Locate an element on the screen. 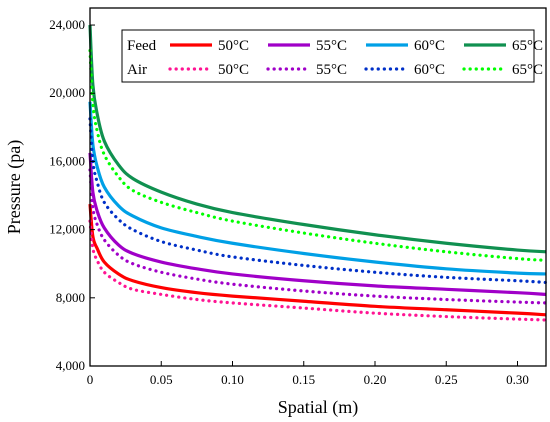  x-tick-label: 0.20 is located at coordinates (375, 379).